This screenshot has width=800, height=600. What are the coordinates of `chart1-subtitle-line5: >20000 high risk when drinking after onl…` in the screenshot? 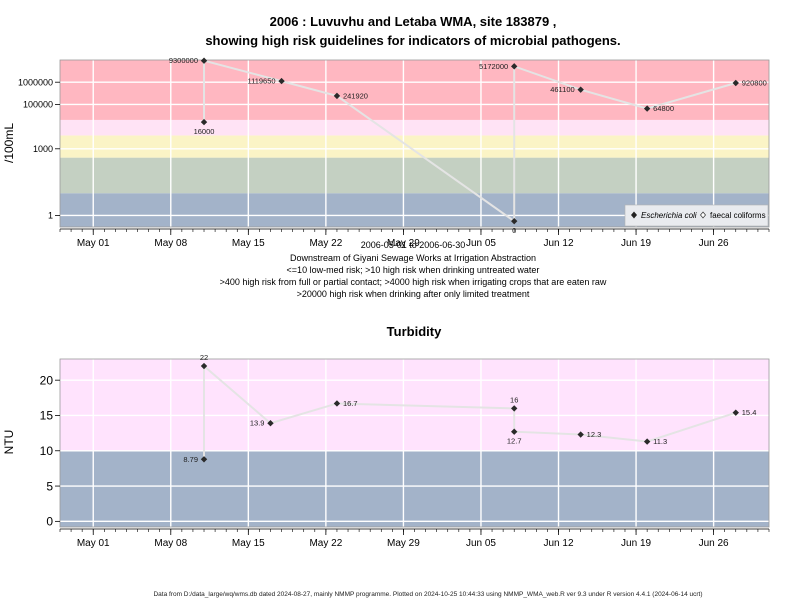 It's located at (413, 294).